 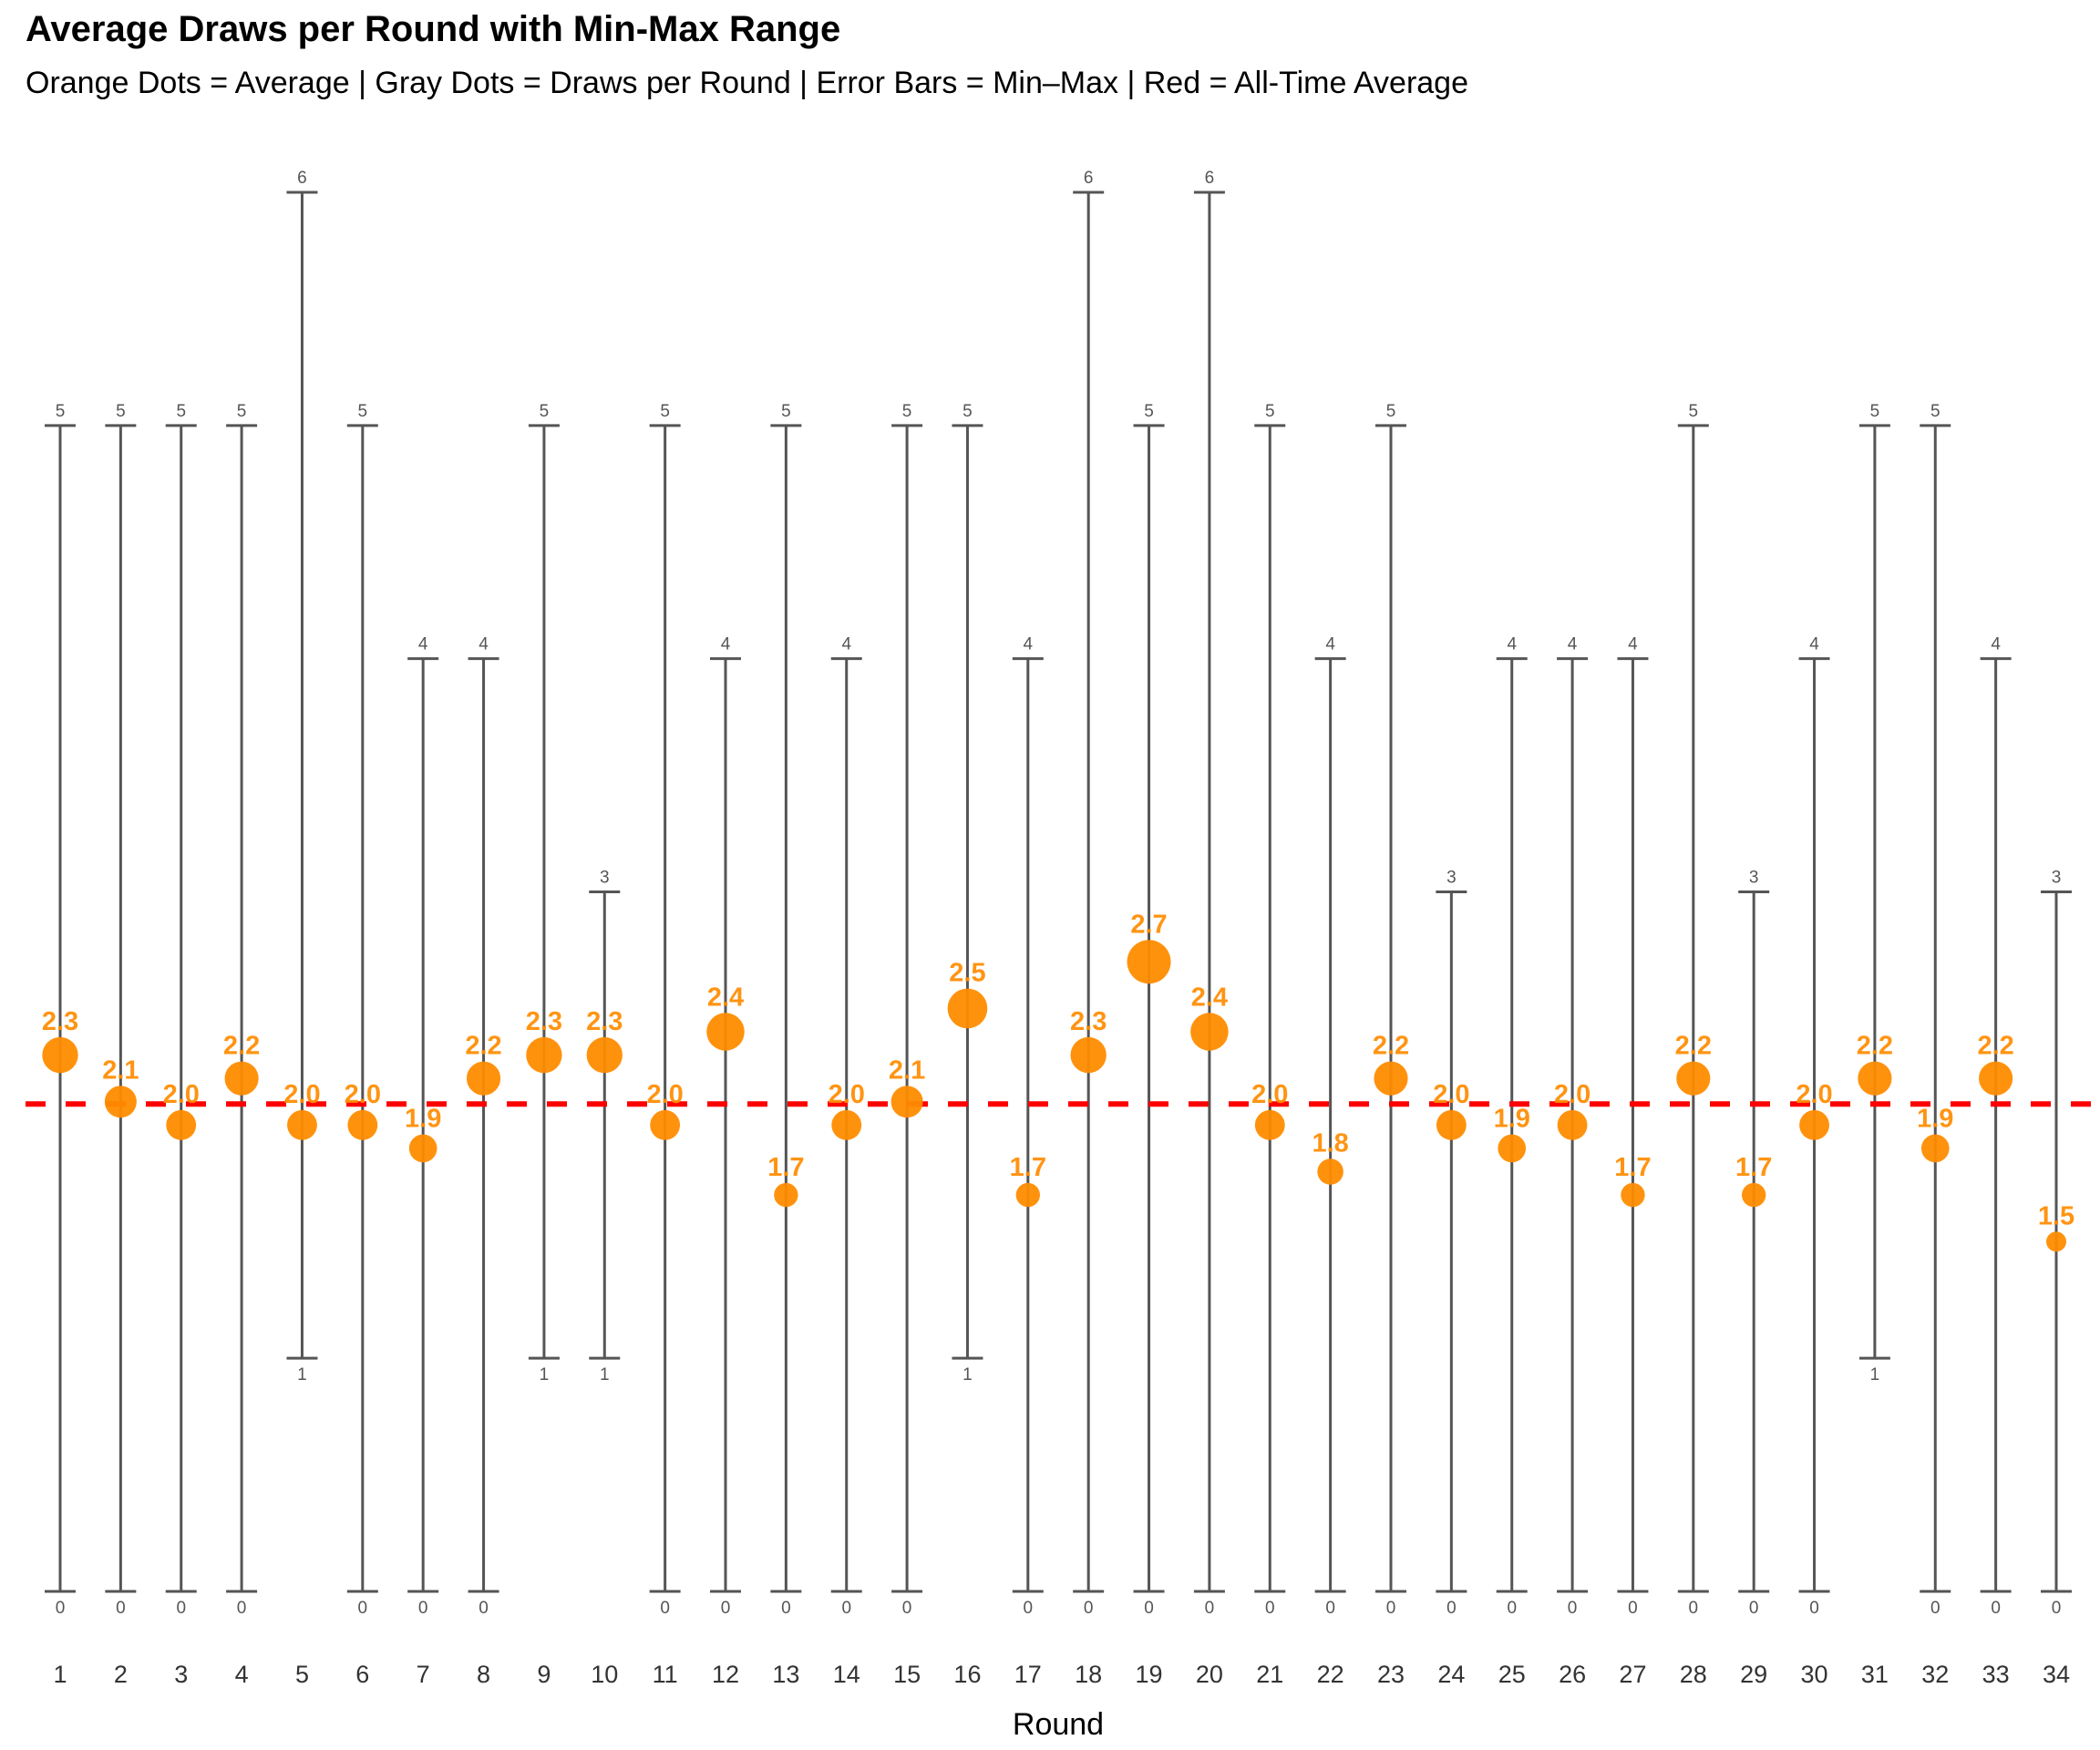 What do you see at coordinates (1088, 1674) in the screenshot?
I see `x-tick-label: 18` at bounding box center [1088, 1674].